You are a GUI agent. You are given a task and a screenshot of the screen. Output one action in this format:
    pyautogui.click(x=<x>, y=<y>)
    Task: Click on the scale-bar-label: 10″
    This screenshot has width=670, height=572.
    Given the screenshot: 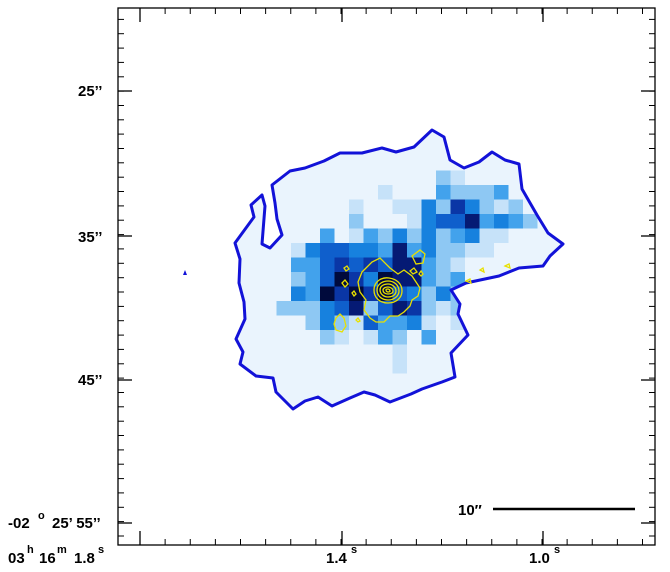 What is the action you would take?
    pyautogui.click(x=470, y=510)
    